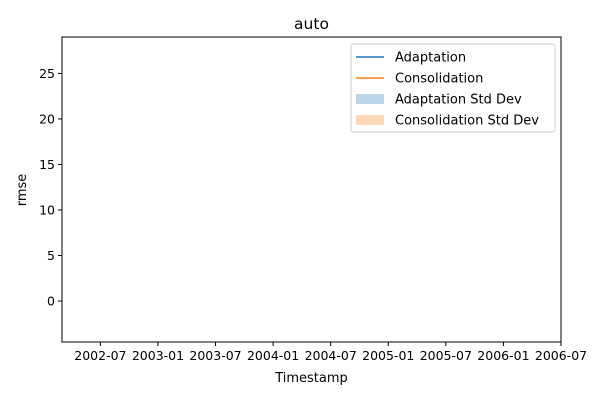 The width and height of the screenshot is (600, 400). What do you see at coordinates (467, 121) in the screenshot?
I see `legend-label-3: Consolidation Std Dev` at bounding box center [467, 121].